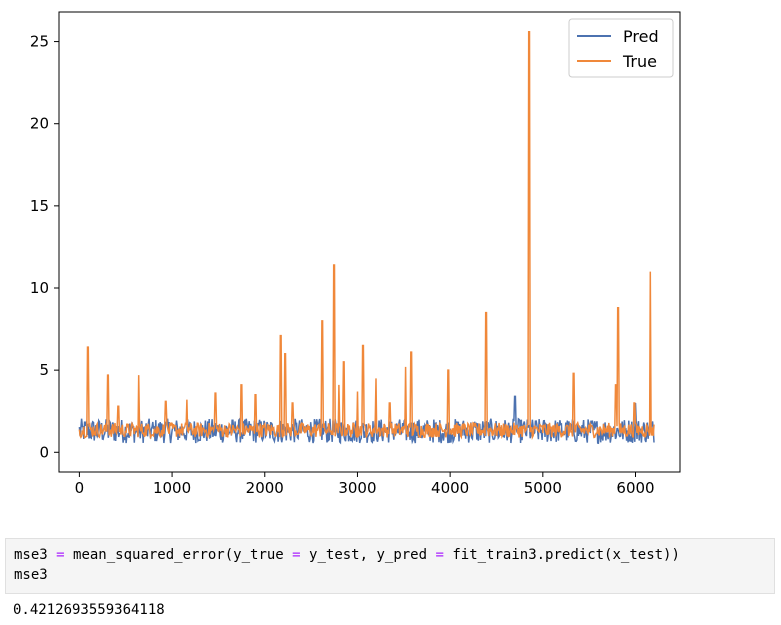 The height and width of the screenshot is (625, 781). I want to click on x-tick-label: 1000, so click(172, 488).